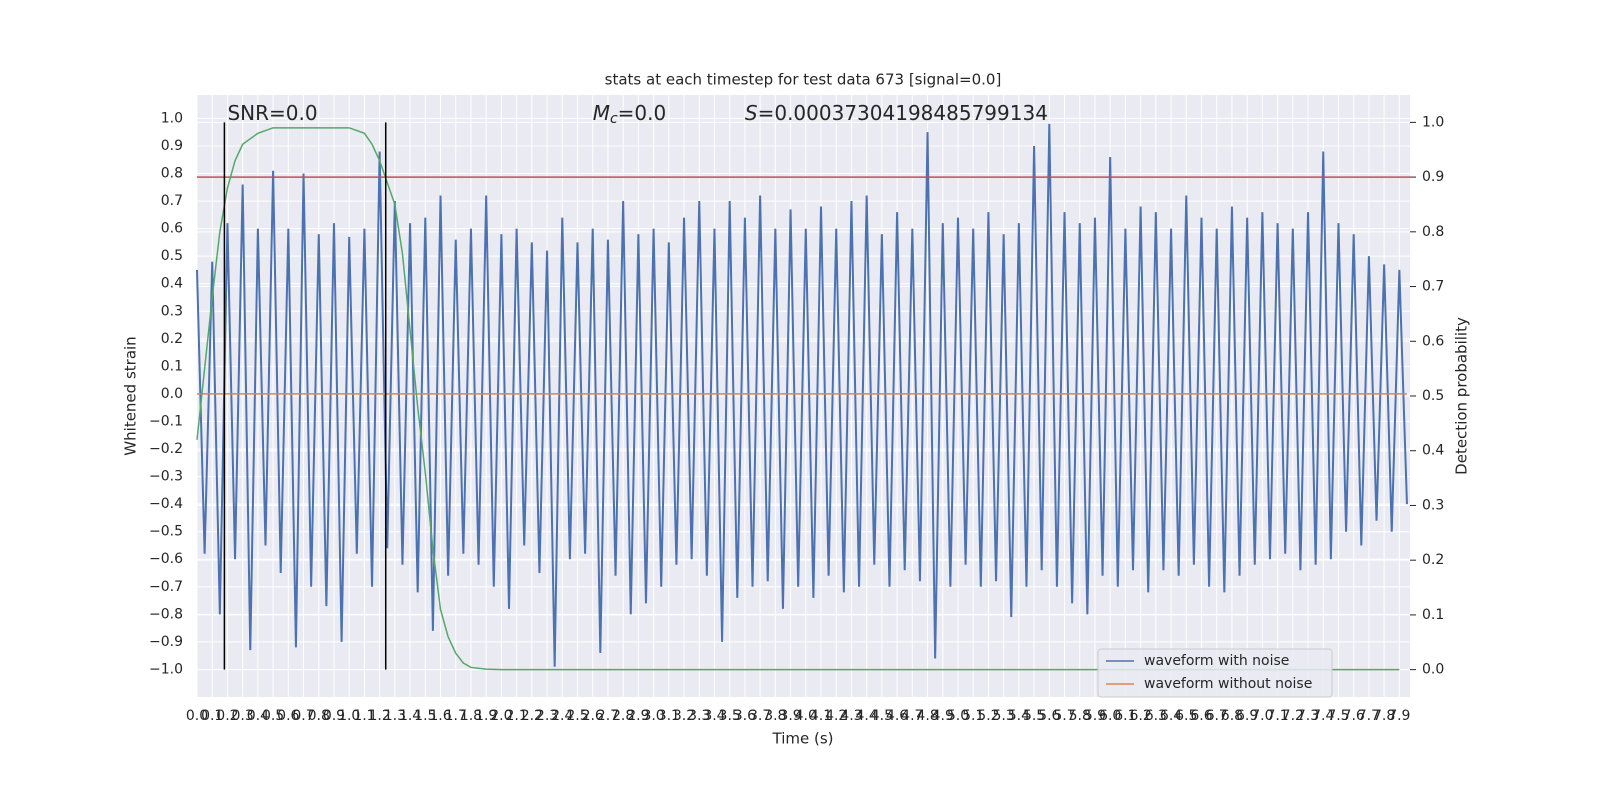  Describe the element at coordinates (532, 716) in the screenshot. I see `x-tick-label: 2.2` at that location.